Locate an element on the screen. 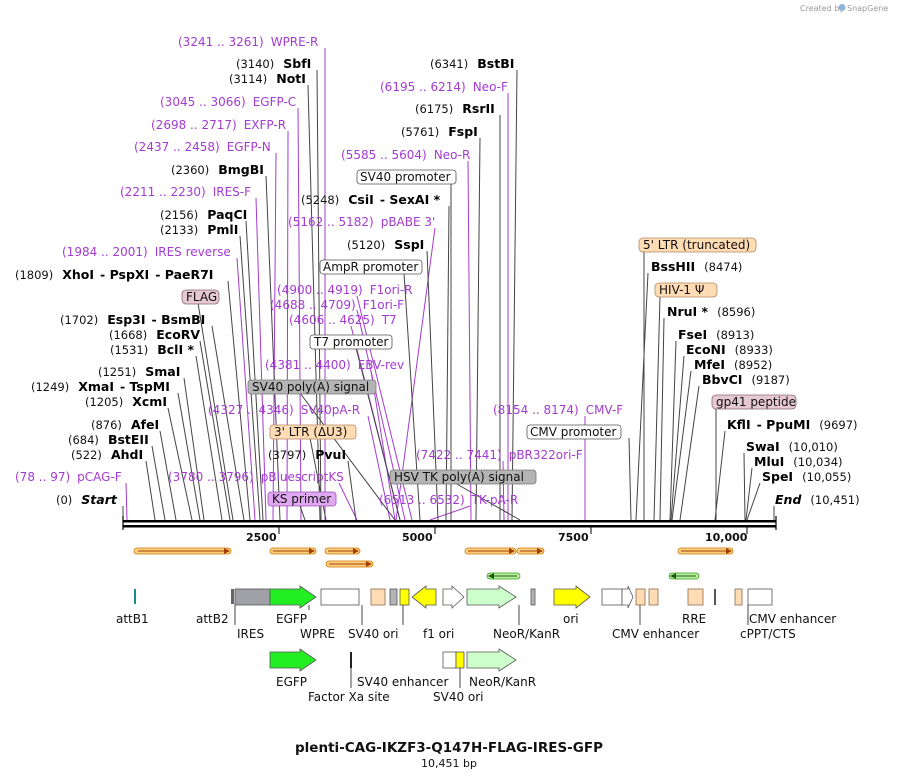 The height and width of the screenshot is (779, 898). mlui-pos: (10,034) is located at coordinates (817, 462).